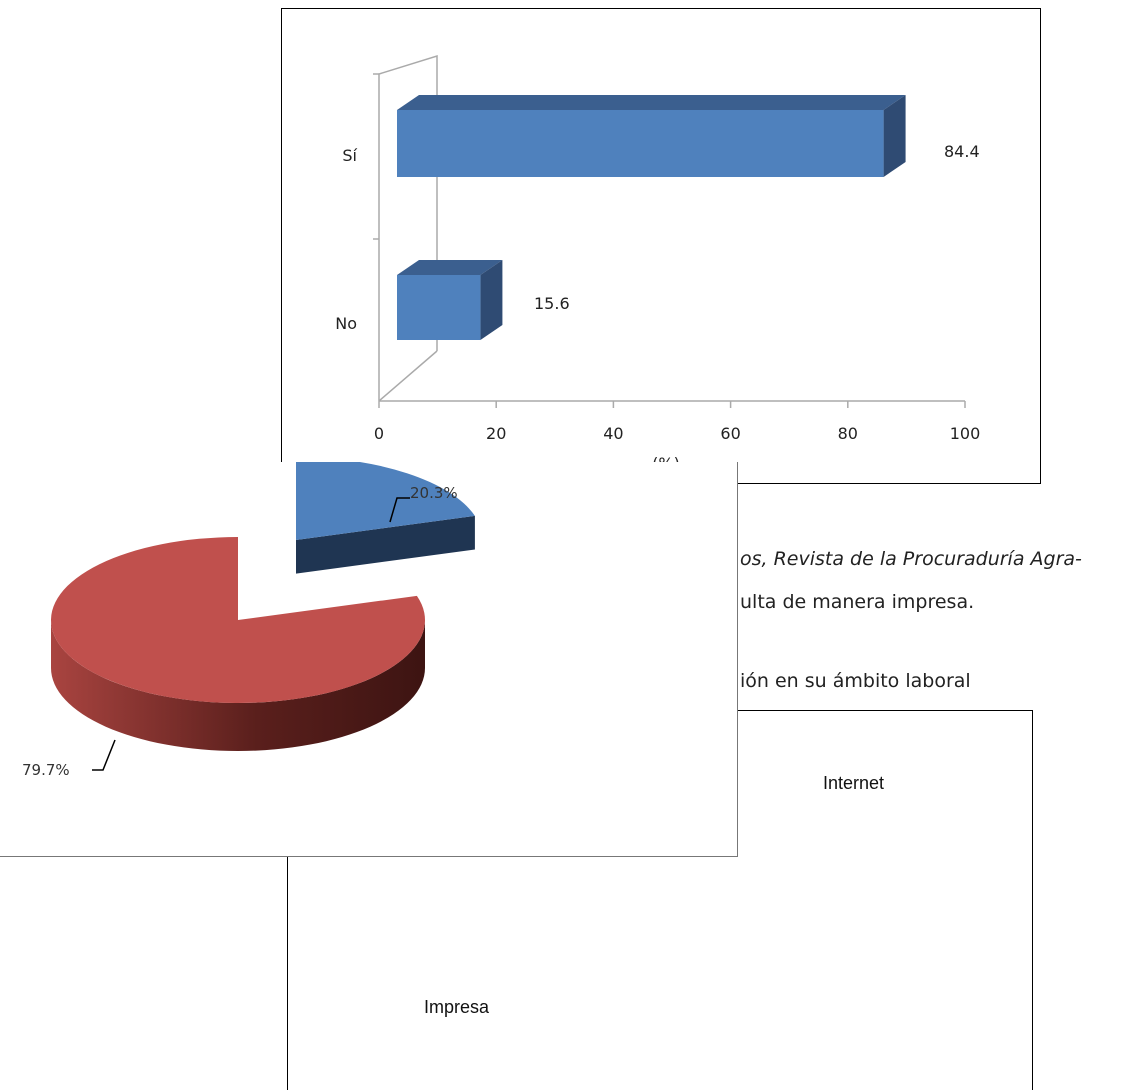 The image size is (1148, 1090). What do you see at coordinates (349, 155) in the screenshot?
I see `category-label-0: Sí` at bounding box center [349, 155].